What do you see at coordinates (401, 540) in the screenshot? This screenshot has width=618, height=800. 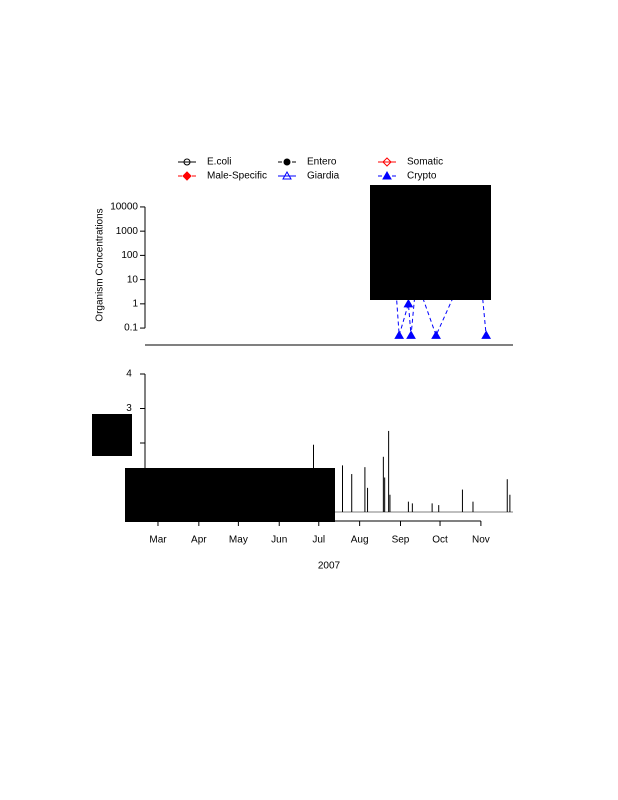 I see `x-tick-label: Sep` at bounding box center [401, 540].